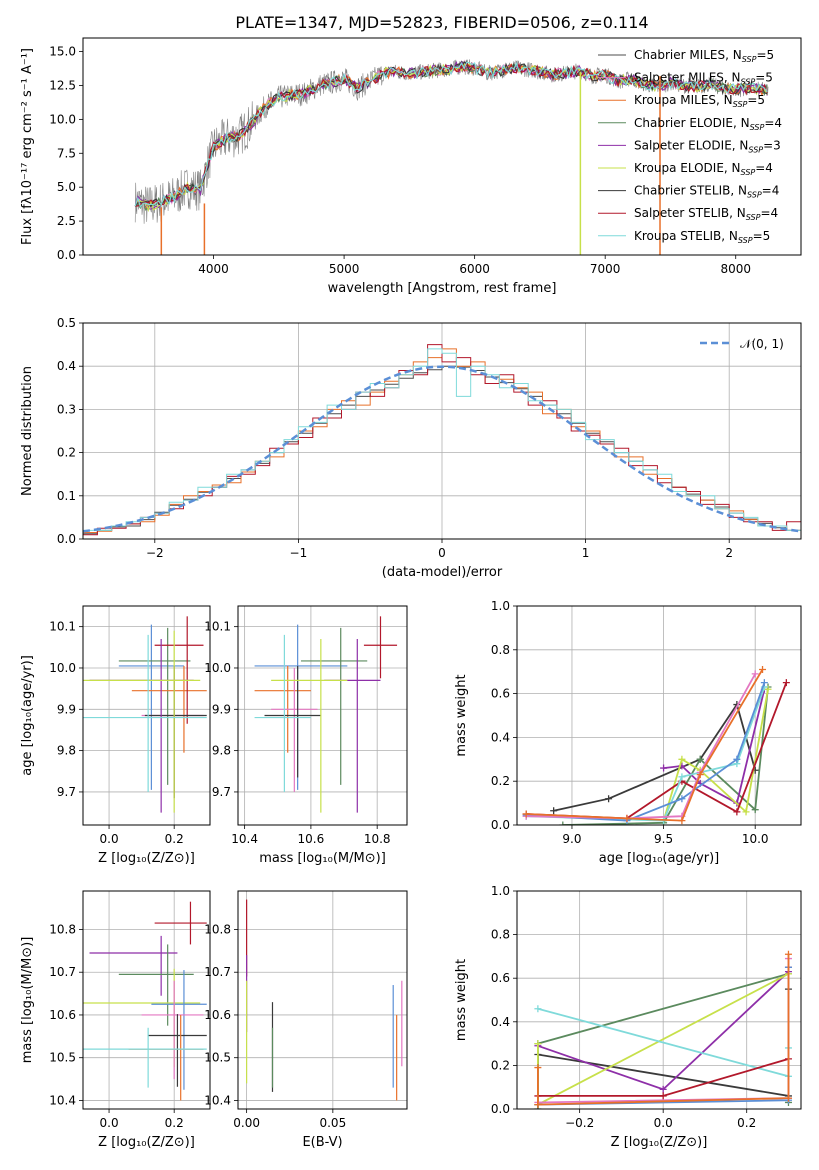  I want to click on legend-label: Salpeter STELIB, NSSP=4, so click(706, 214).